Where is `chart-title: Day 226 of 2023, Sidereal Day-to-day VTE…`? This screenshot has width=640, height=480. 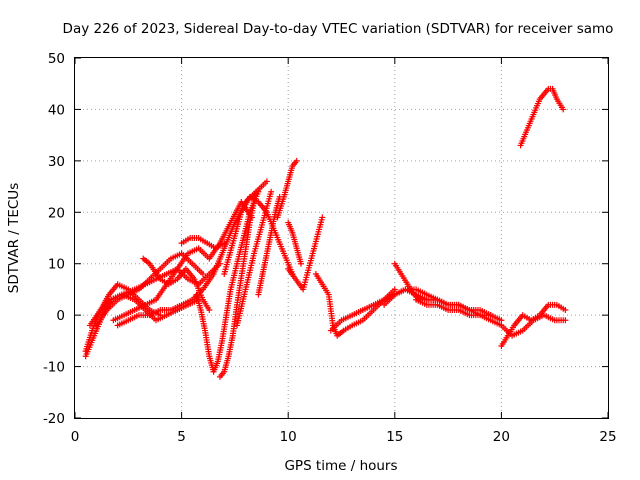
chart-title: Day 226 of 2023, Sidereal Day-to-day VTE… is located at coordinates (338, 29).